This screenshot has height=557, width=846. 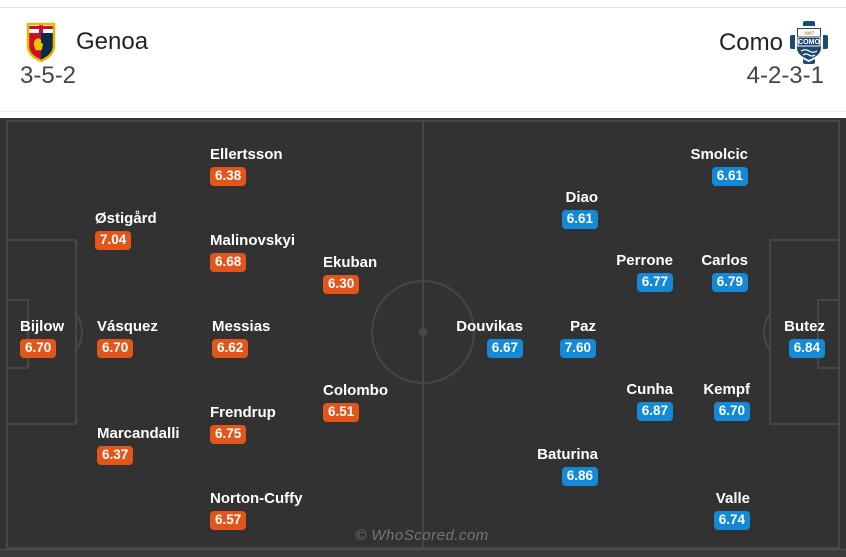 I want to click on player-rating-badge: 7.60, so click(x=577, y=348).